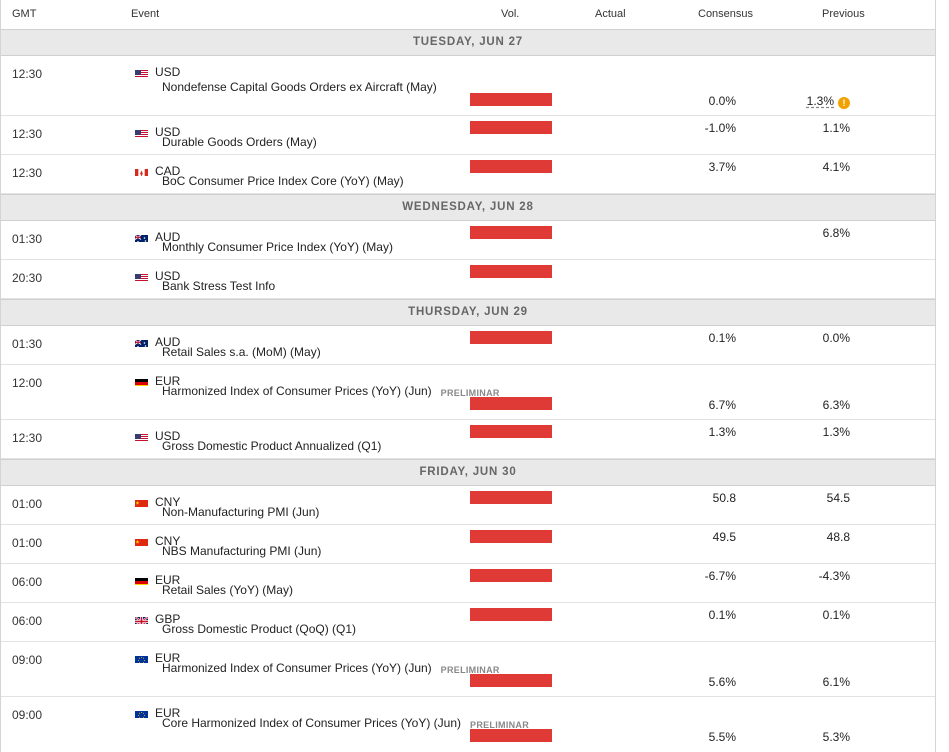  I want to click on event-name: Monthly Consumer Price Index (YoY) (May), so click(282, 247).